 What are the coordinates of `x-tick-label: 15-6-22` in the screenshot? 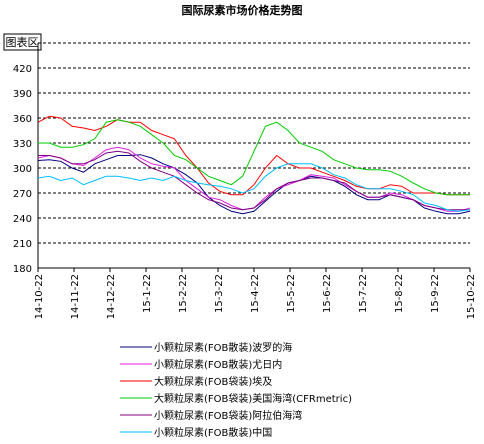 It's located at (327, 293).